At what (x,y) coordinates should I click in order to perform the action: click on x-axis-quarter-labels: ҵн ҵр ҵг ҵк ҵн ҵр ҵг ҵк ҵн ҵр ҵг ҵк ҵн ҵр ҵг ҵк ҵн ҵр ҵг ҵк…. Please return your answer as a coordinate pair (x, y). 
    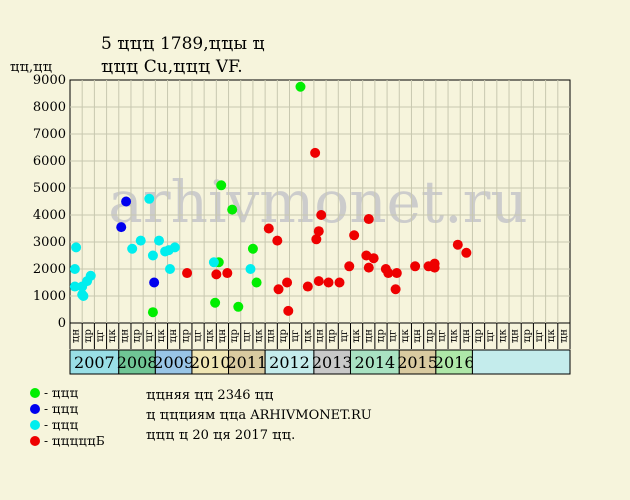
    Looking at the image, I should click on (320, 336).